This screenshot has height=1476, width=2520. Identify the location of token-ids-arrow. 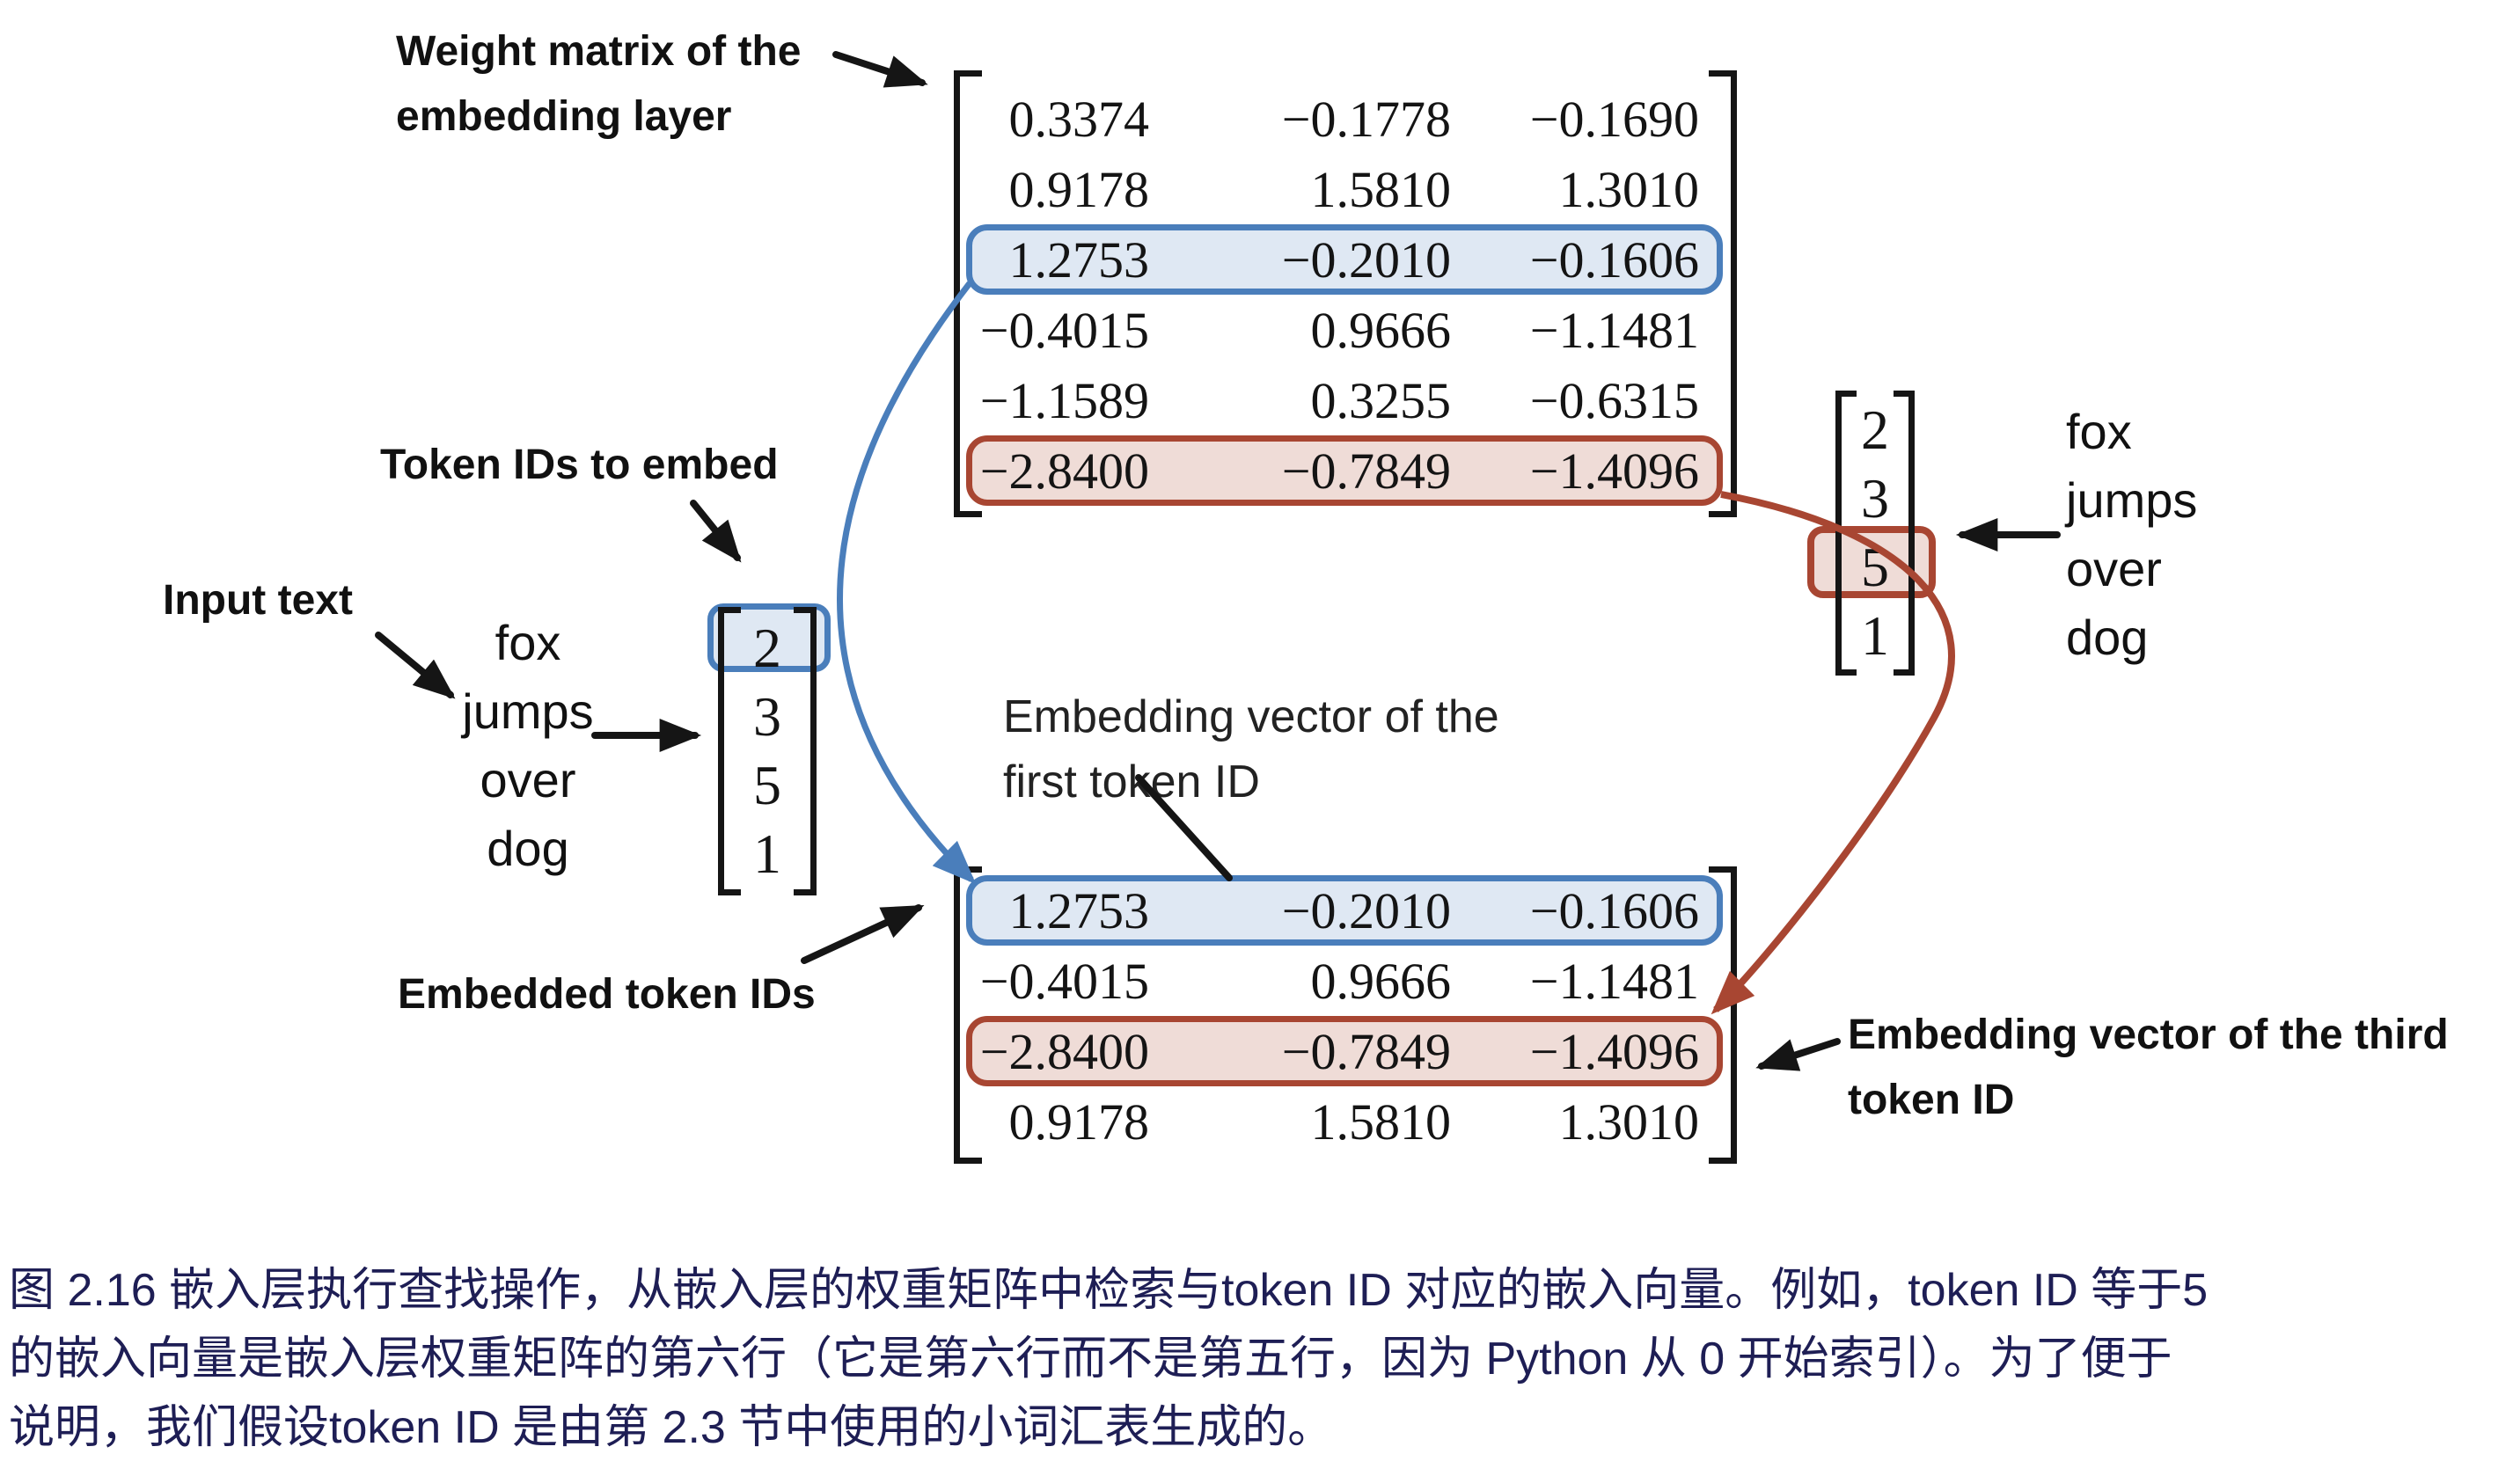
(716, 531).